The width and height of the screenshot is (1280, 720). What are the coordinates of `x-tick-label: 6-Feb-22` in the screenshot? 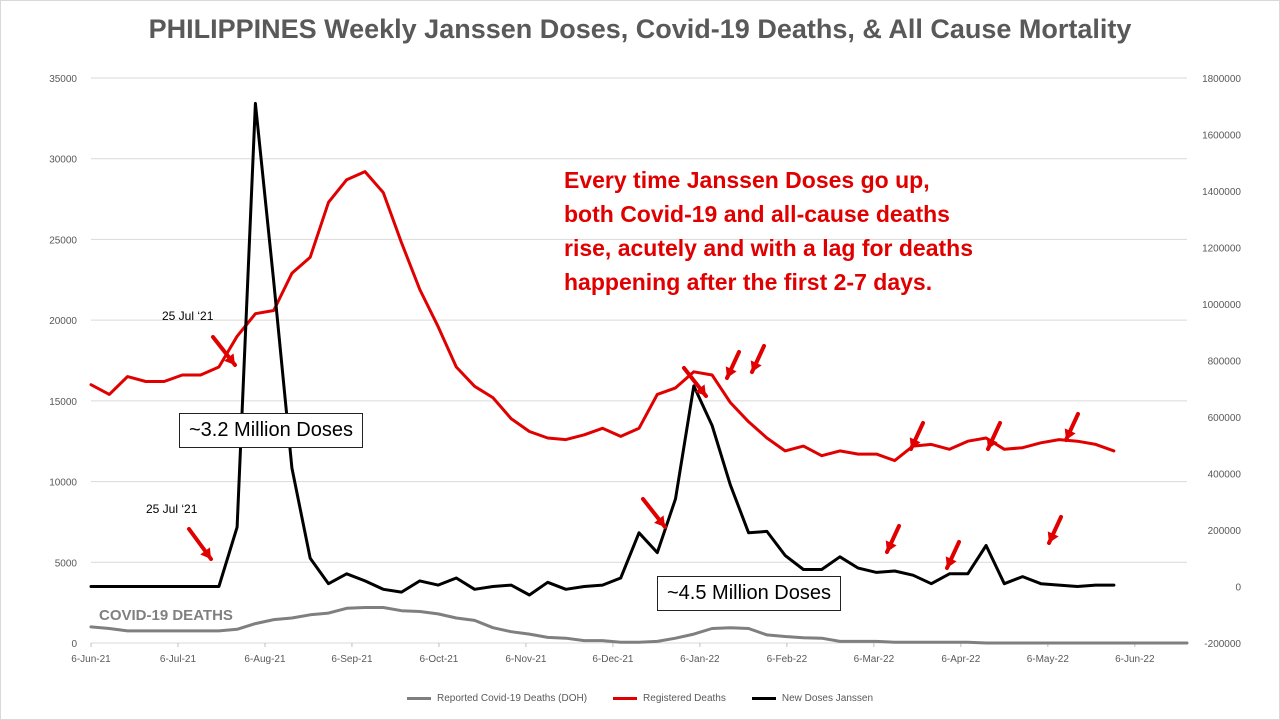 It's located at (787, 659).